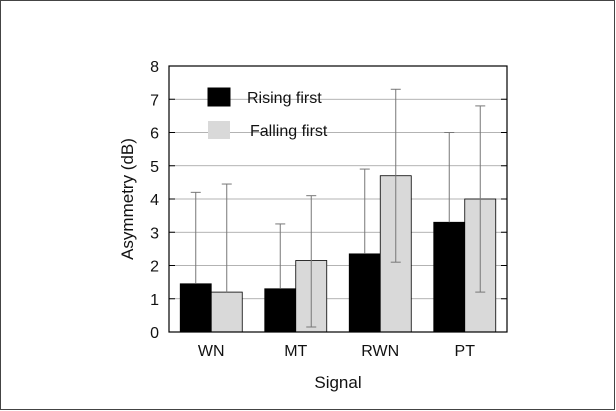 This screenshot has height=411, width=616. I want to click on y-tick-label-7: 7, so click(154, 100).